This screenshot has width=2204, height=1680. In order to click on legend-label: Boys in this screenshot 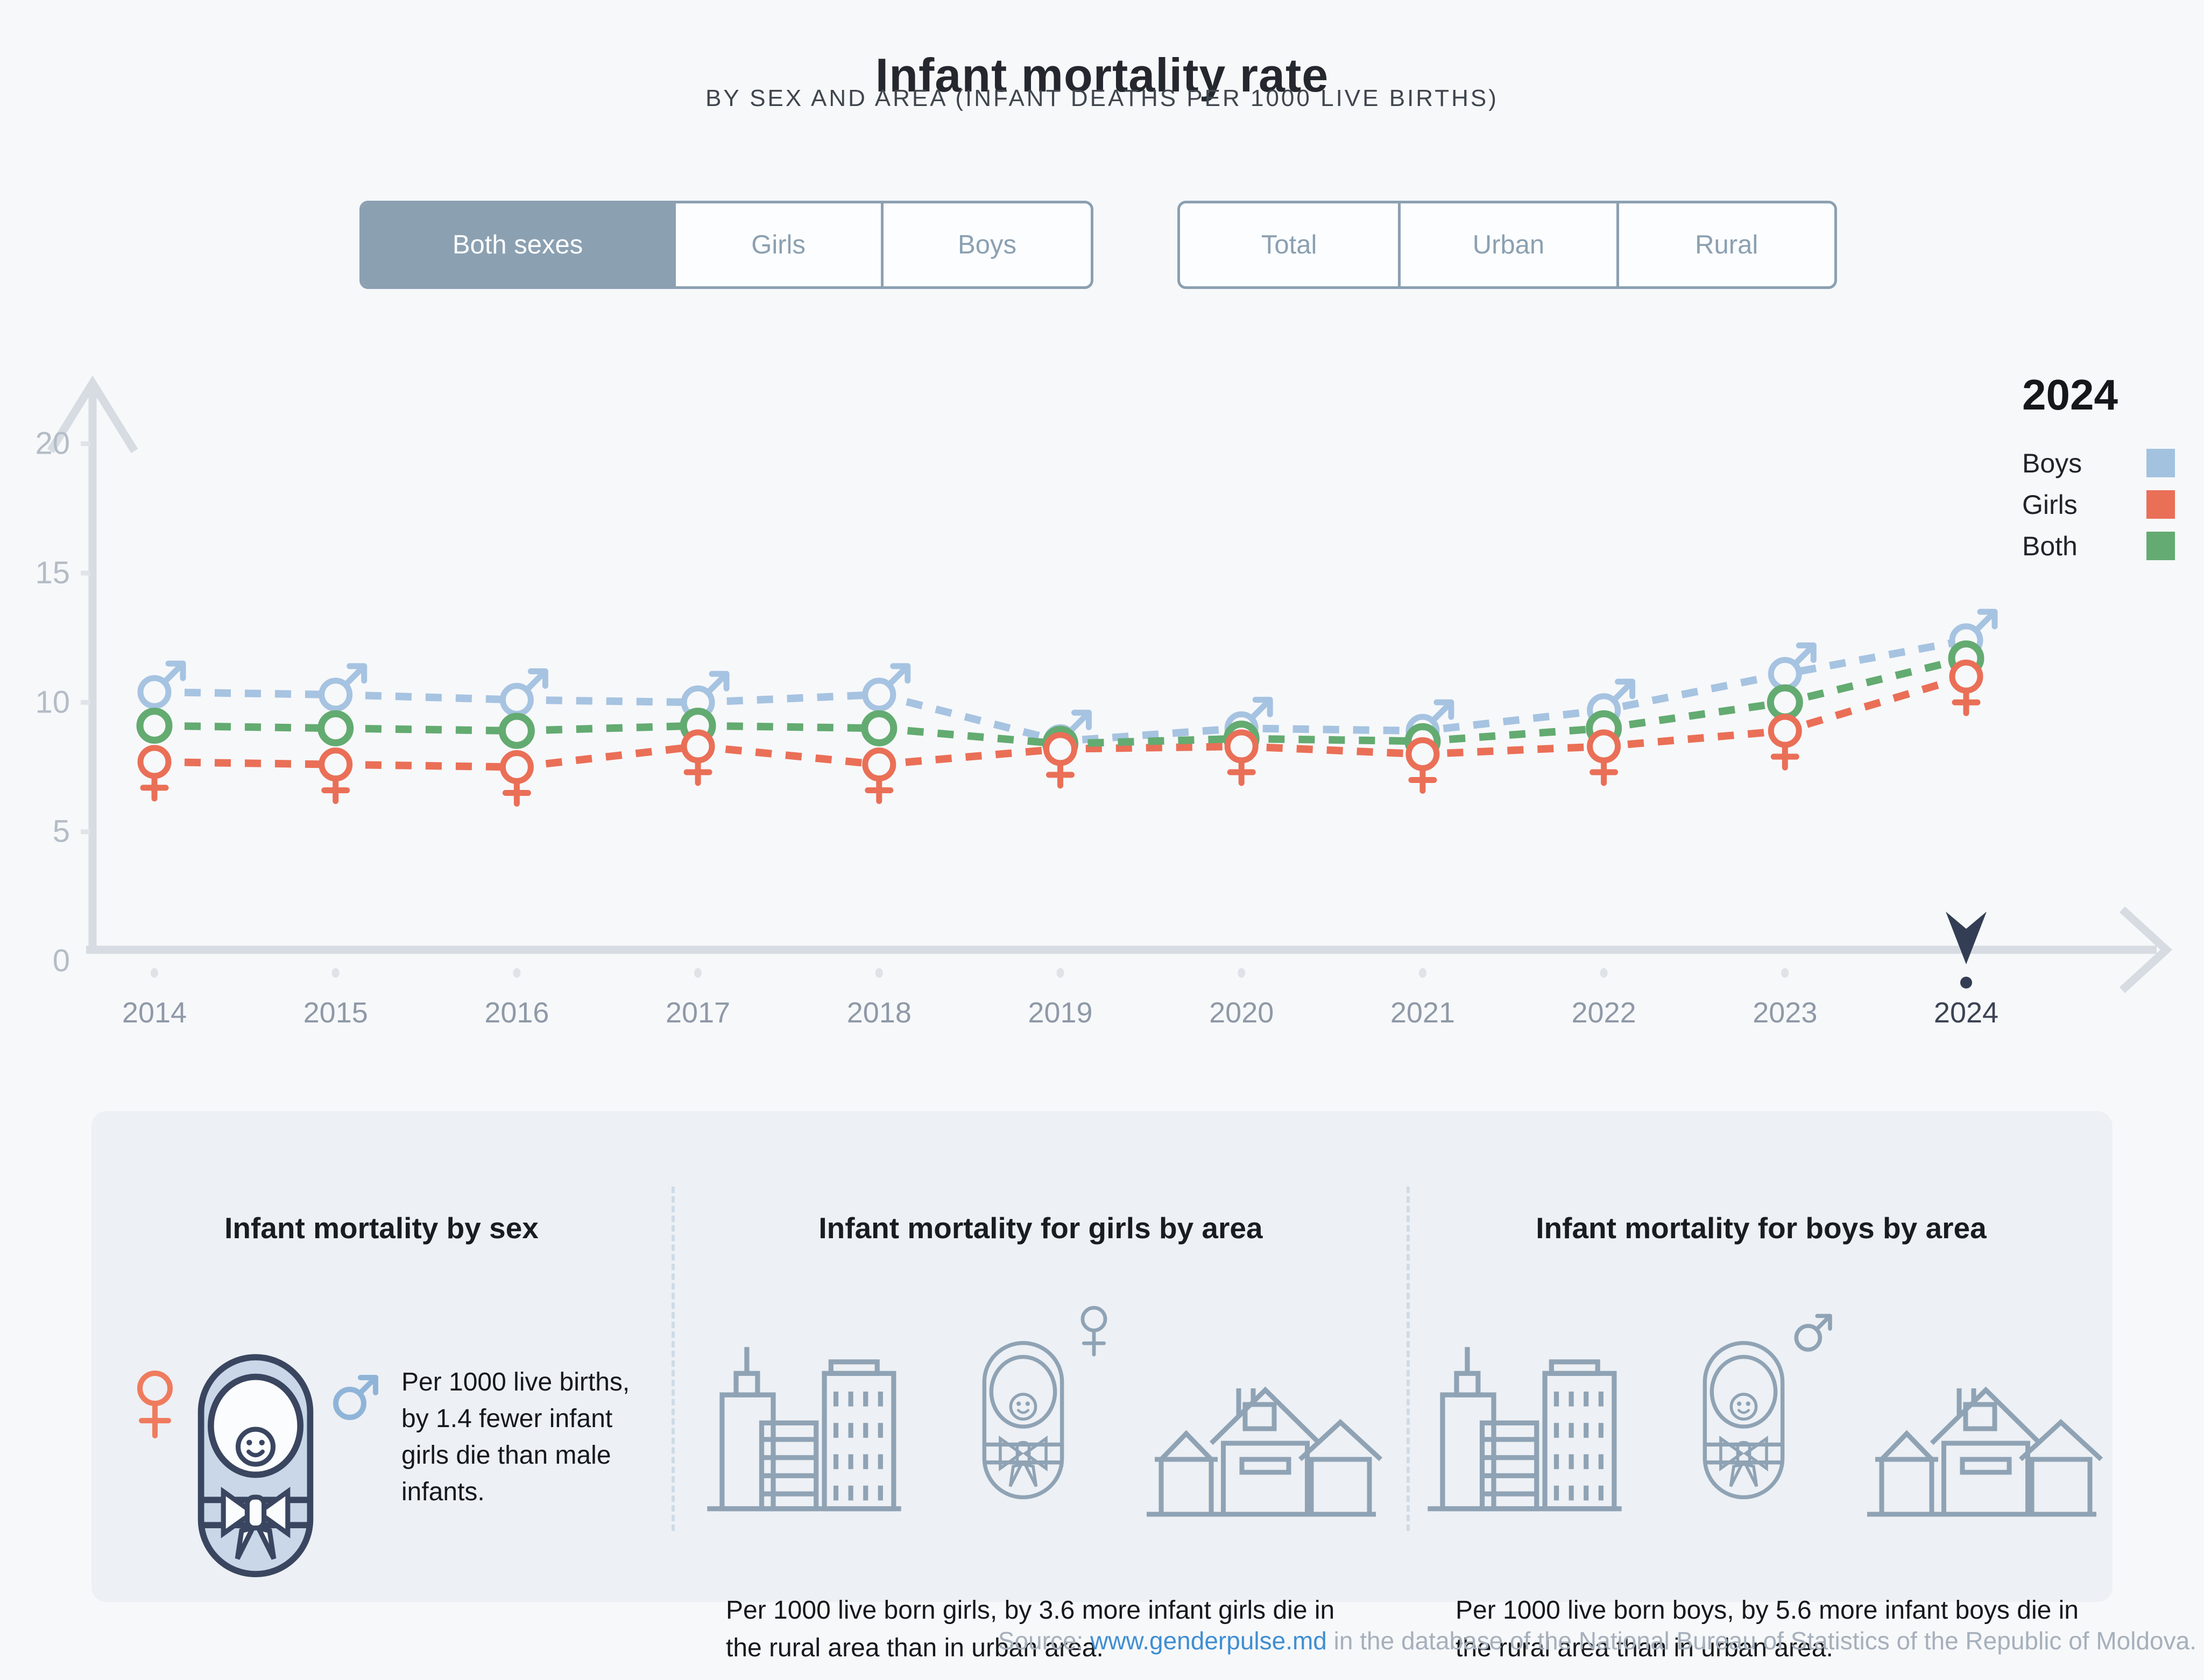, I will do `click(2052, 463)`.